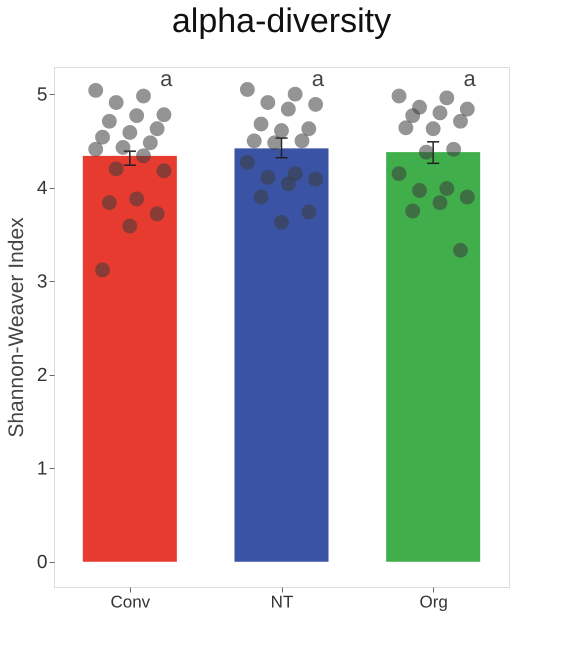 The width and height of the screenshot is (572, 647). Describe the element at coordinates (42, 563) in the screenshot. I see `y-tick-label: 0` at that location.